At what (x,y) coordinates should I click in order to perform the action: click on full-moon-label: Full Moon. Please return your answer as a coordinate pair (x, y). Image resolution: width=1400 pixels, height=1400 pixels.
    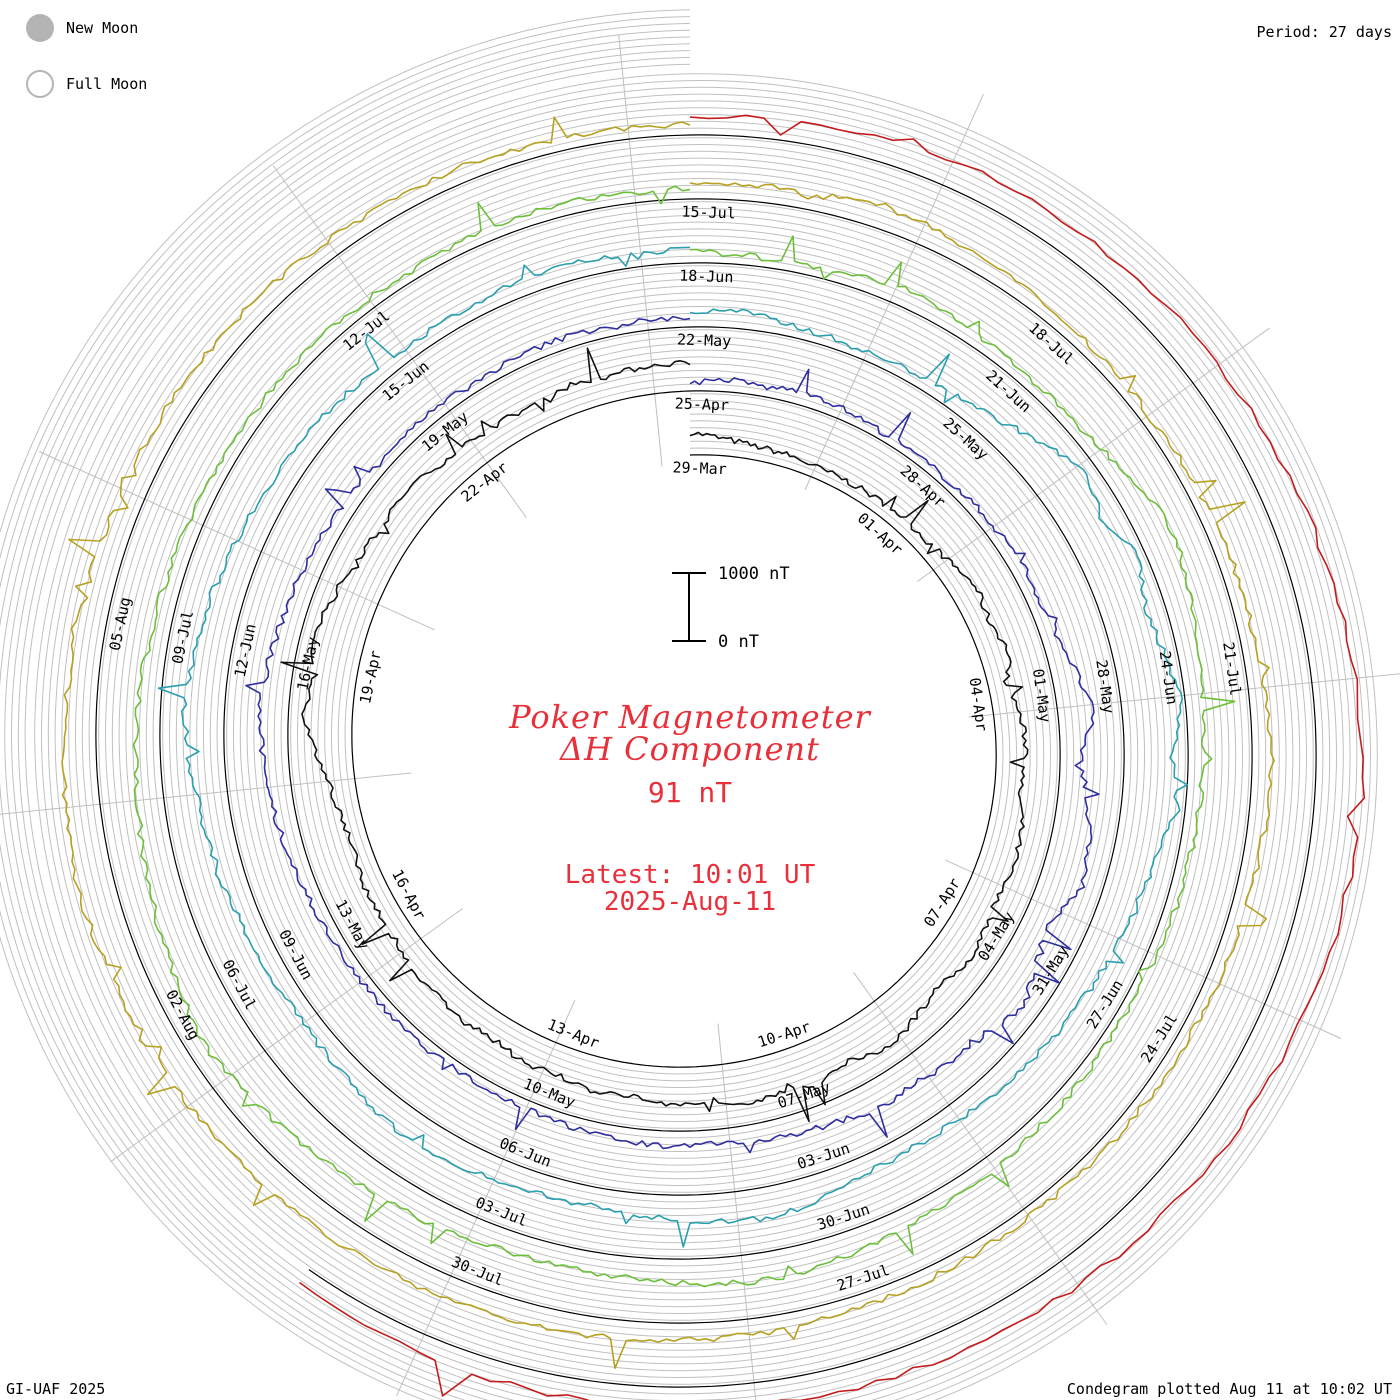
    Looking at the image, I should click on (107, 84).